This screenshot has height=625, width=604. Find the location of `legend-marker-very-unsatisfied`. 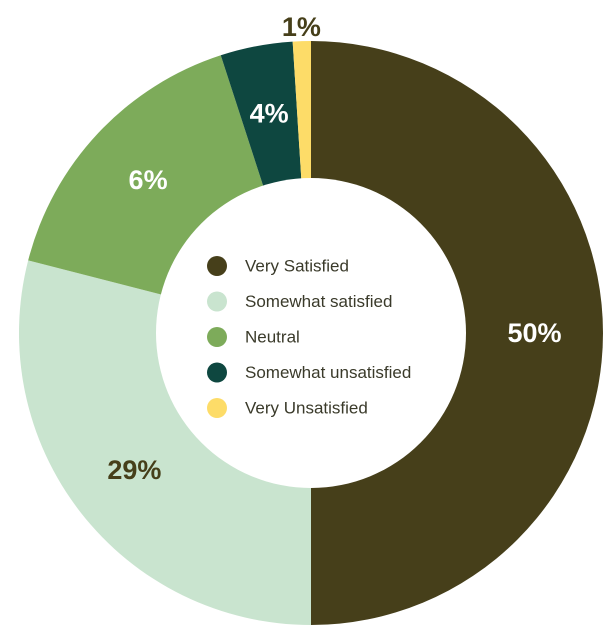

legend-marker-very-unsatisfied is located at coordinates (217, 408).